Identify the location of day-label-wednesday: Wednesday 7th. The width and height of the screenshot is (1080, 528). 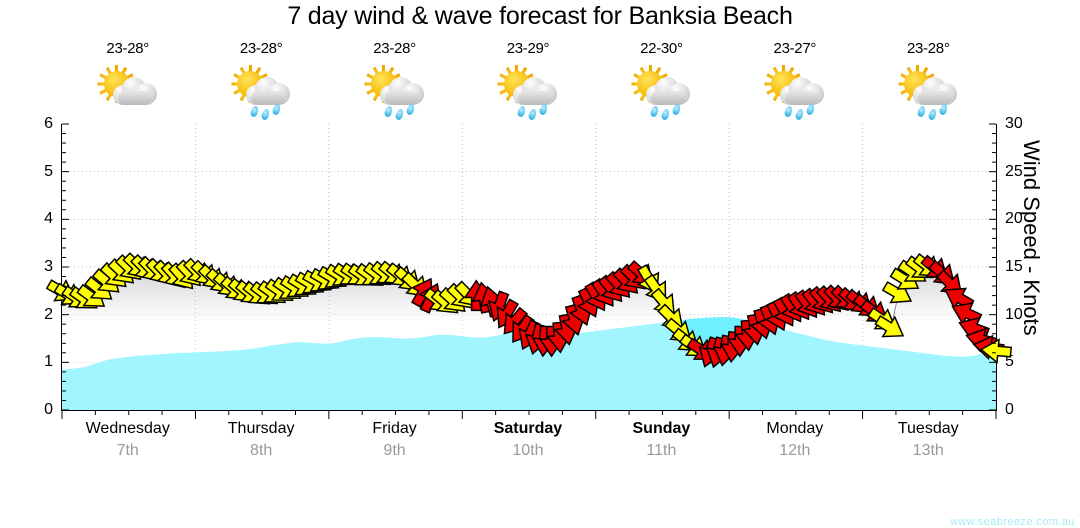
(127, 439).